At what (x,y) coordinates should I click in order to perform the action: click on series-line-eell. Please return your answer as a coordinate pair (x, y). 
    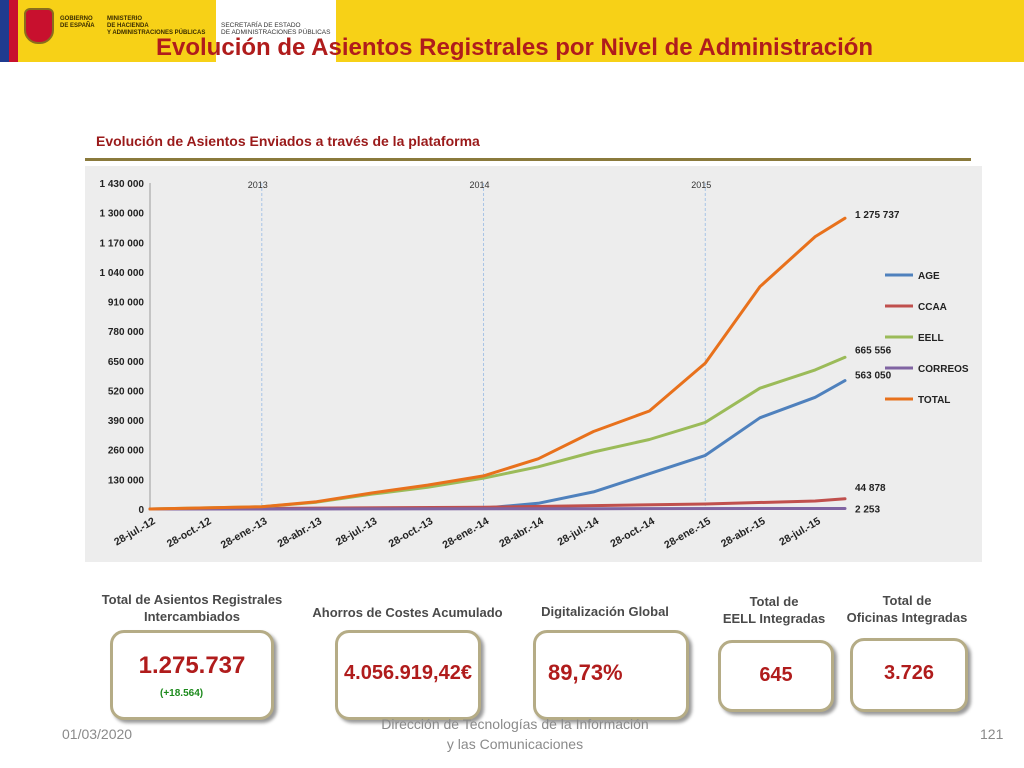
    Looking at the image, I should click on (497, 433).